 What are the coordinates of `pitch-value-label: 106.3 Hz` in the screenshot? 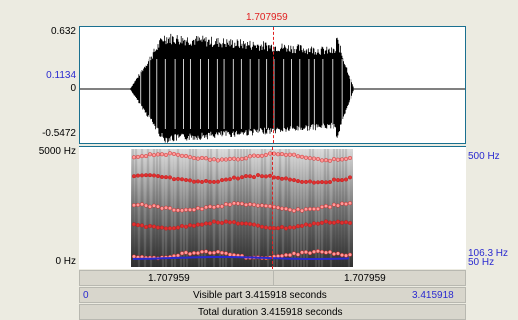 It's located at (488, 253).